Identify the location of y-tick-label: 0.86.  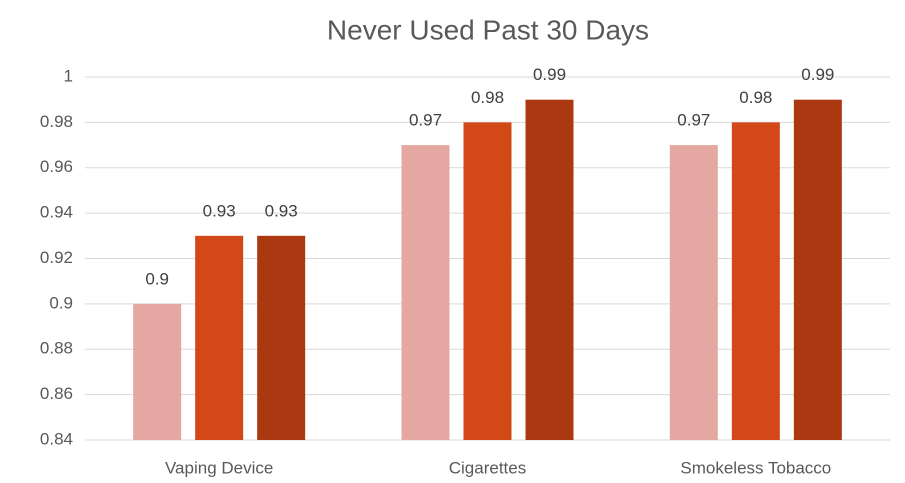
(56, 393).